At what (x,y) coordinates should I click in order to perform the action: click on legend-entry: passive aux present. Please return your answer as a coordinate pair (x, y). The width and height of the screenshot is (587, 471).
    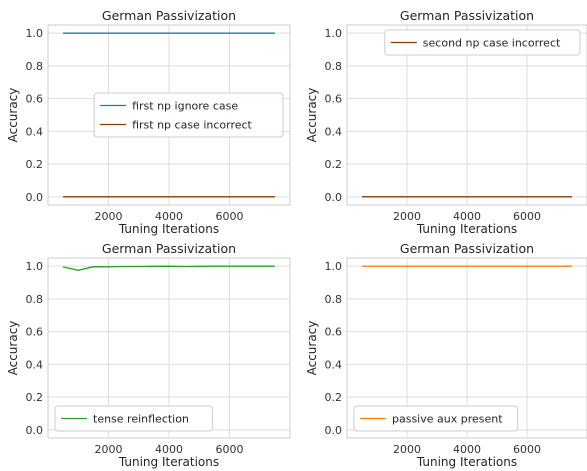
    Looking at the image, I should click on (447, 419).